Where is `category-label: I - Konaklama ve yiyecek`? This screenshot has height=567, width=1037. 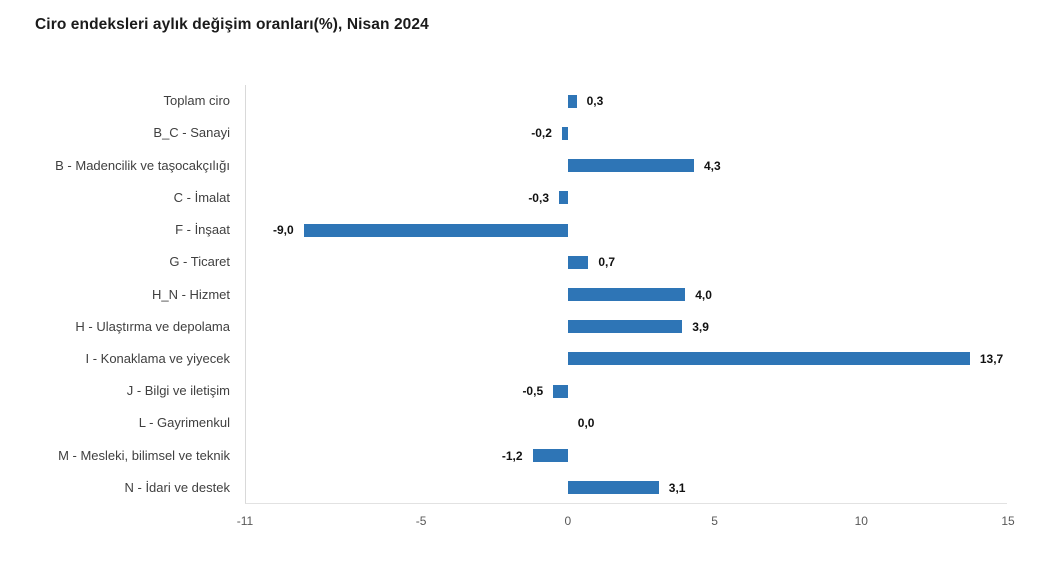
category-label: I - Konaklama ve yiyecek is located at coordinates (157, 358).